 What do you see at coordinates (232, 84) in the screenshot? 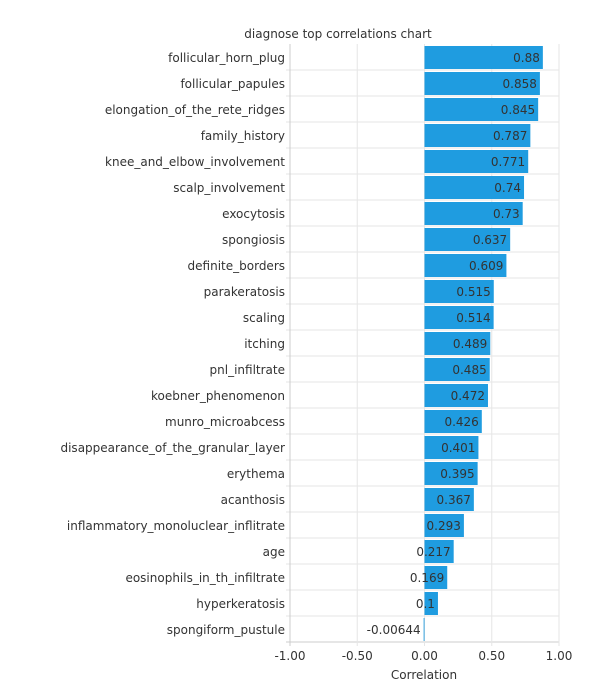
I see `category-label: follicular_papules` at bounding box center [232, 84].